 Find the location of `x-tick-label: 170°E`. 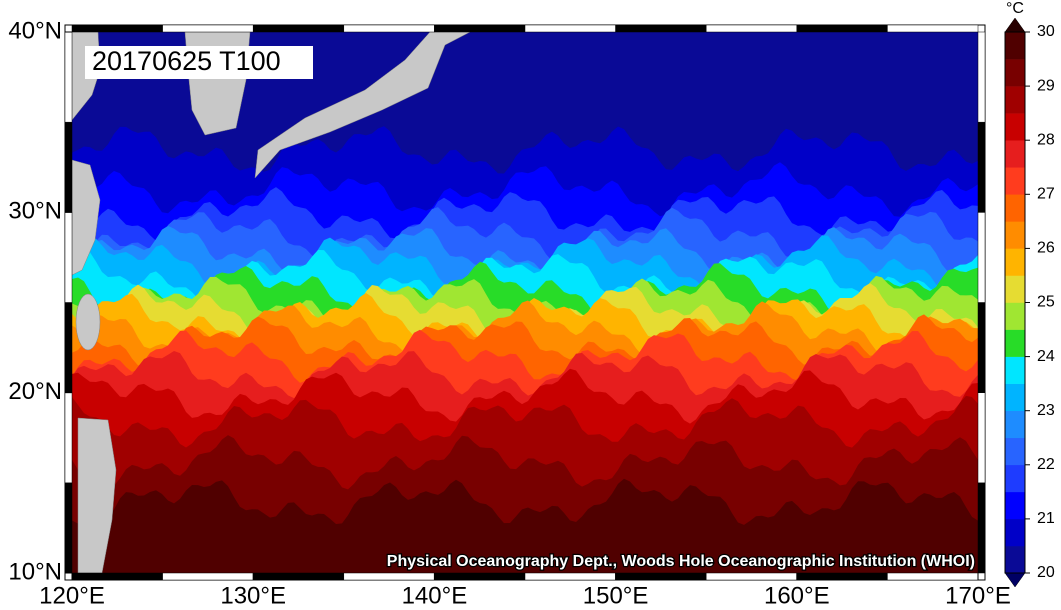

x-tick-label: 170°E is located at coordinates (978, 595).